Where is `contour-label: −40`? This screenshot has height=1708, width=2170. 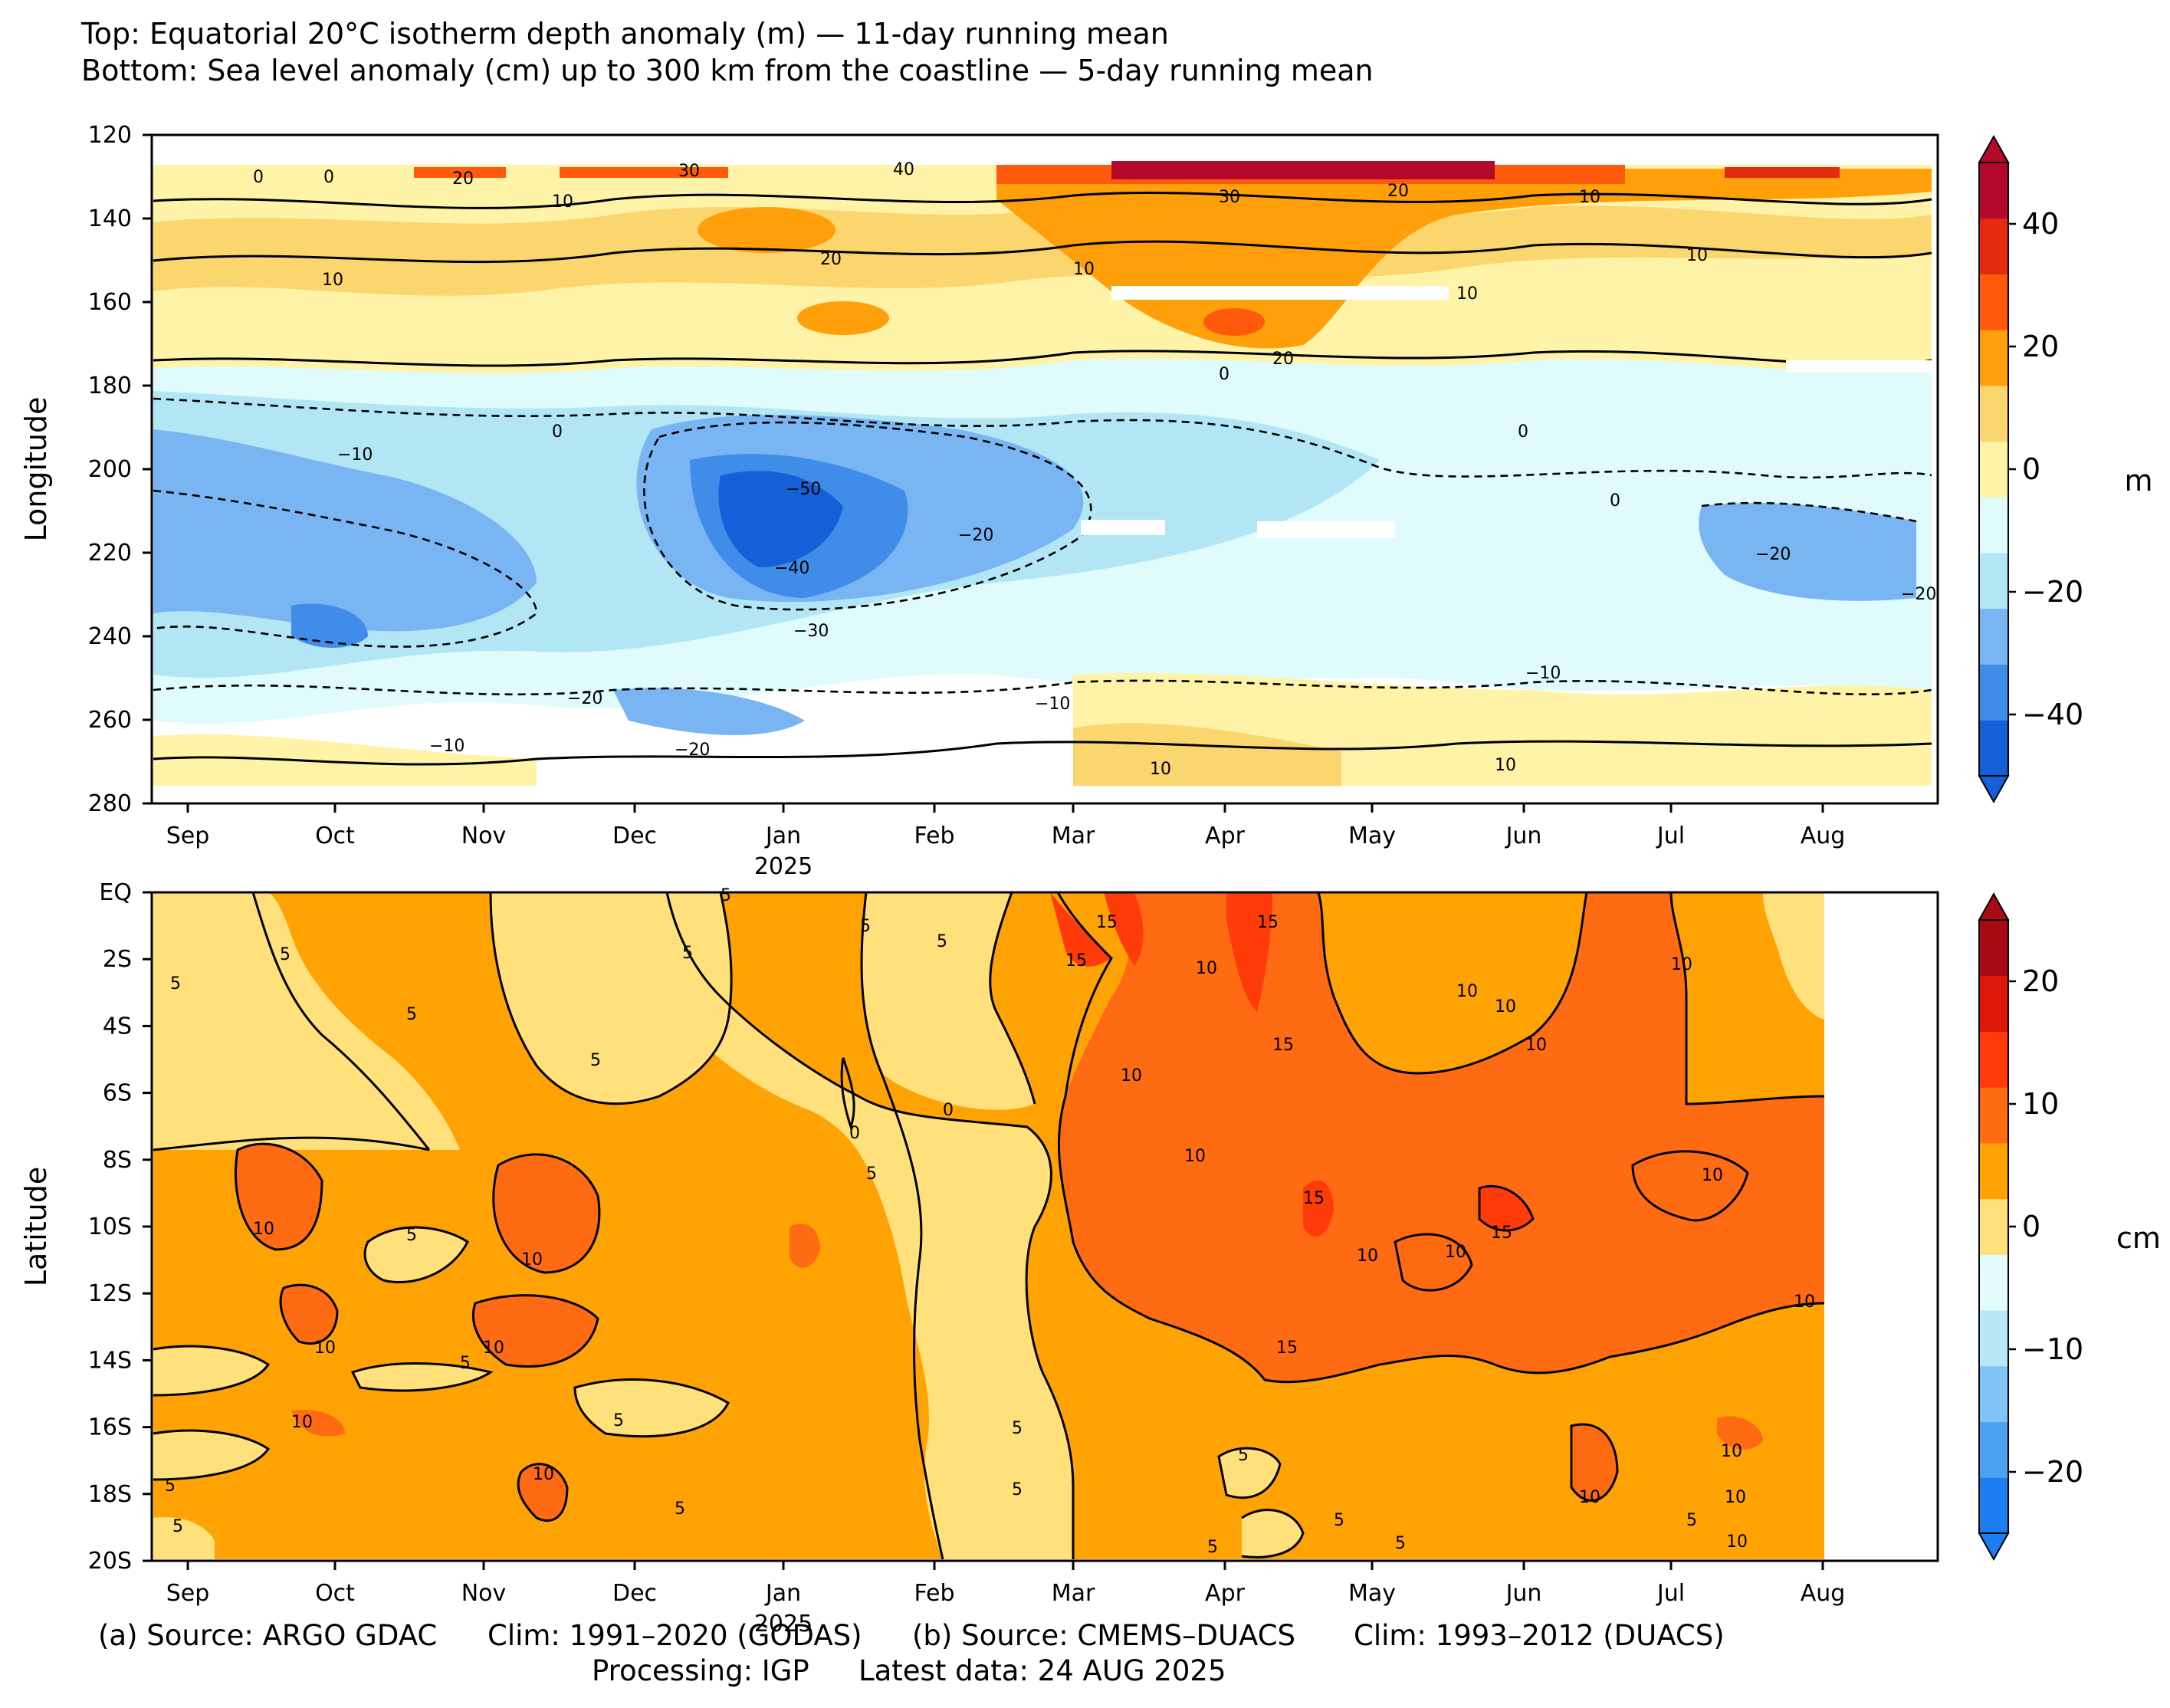
contour-label: −40 is located at coordinates (791, 568).